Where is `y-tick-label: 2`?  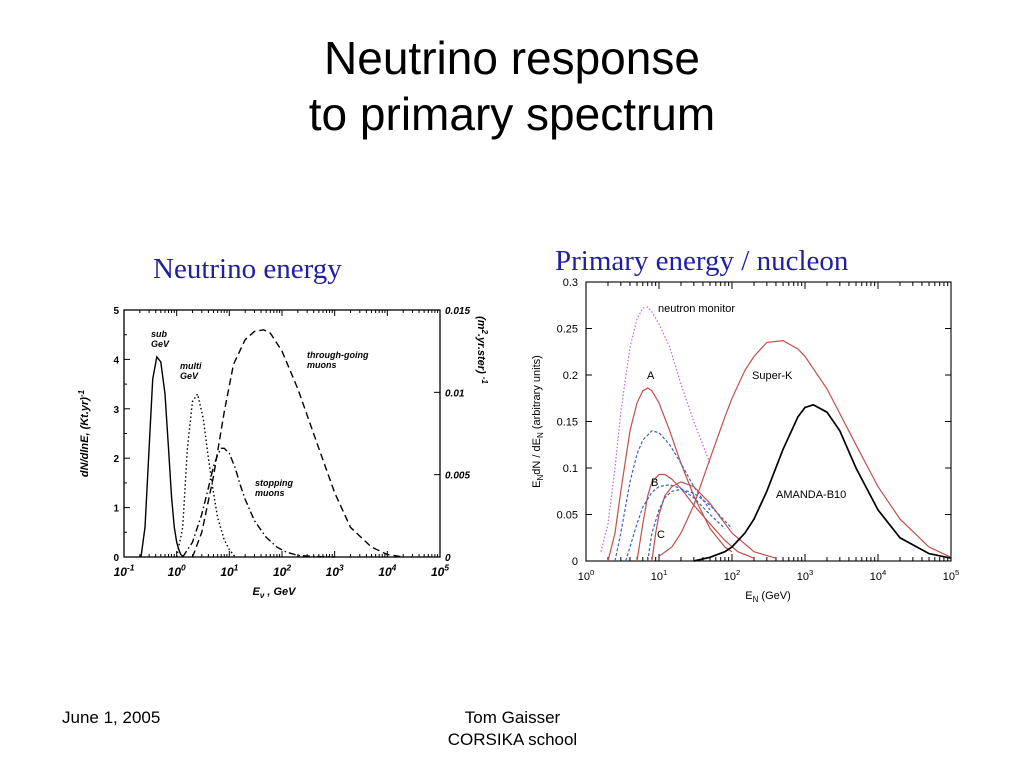
y-tick-label: 2 is located at coordinates (116, 459).